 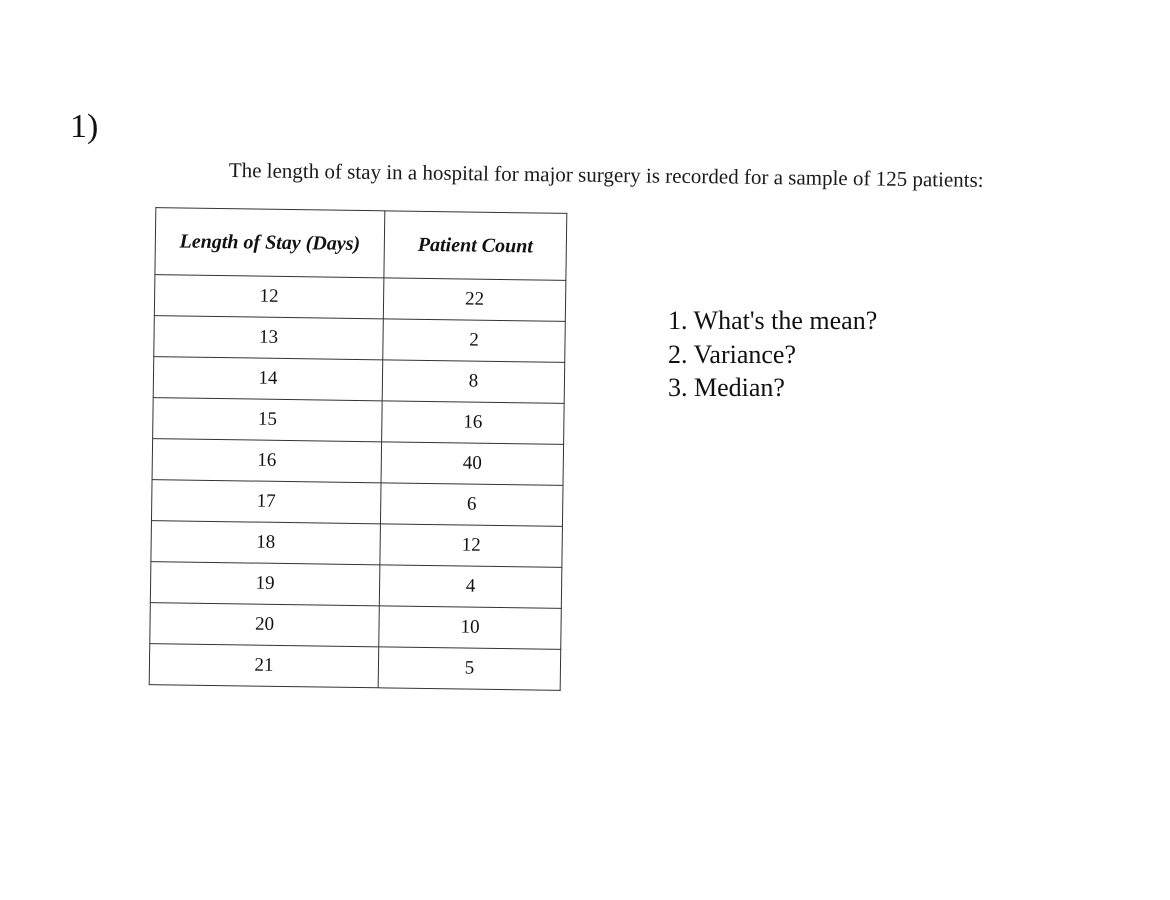 I want to click on length-of-stay-cell: 21, so click(x=264, y=665).